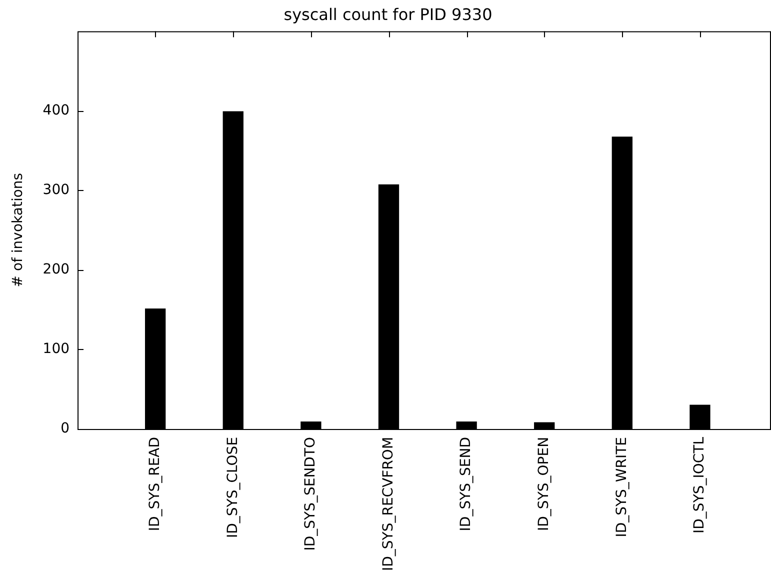  Describe the element at coordinates (65, 428) in the screenshot. I see `y-tick-label: 0` at that location.